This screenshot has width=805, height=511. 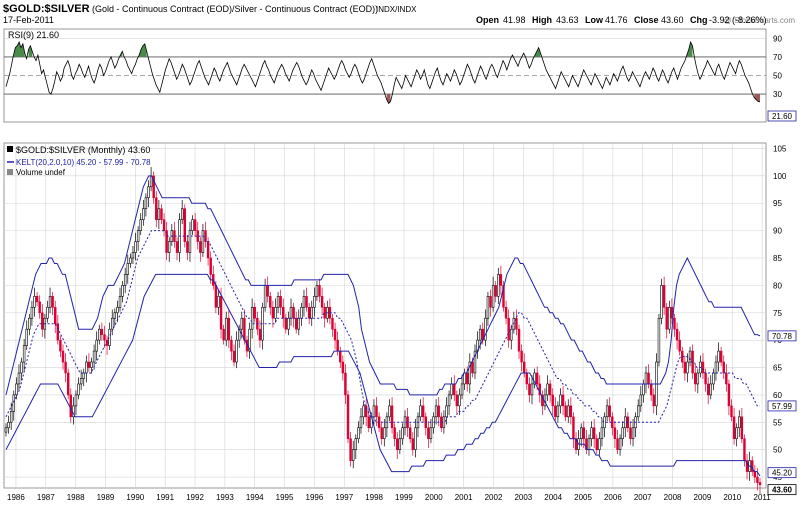 What do you see at coordinates (782, 413) in the screenshot?
I see `last-value-labels: 70.78 57.99 45.20 43.60` at bounding box center [782, 413].